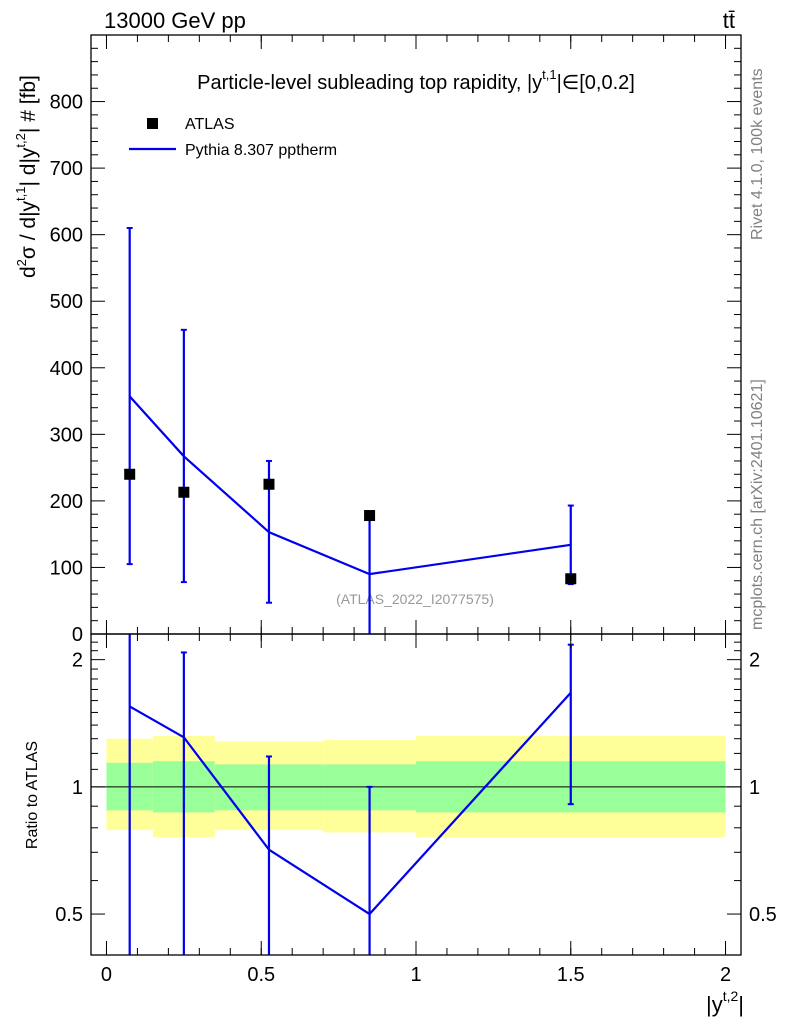  Describe the element at coordinates (106, 975) in the screenshot. I see `x-tick-label: 0` at that location.